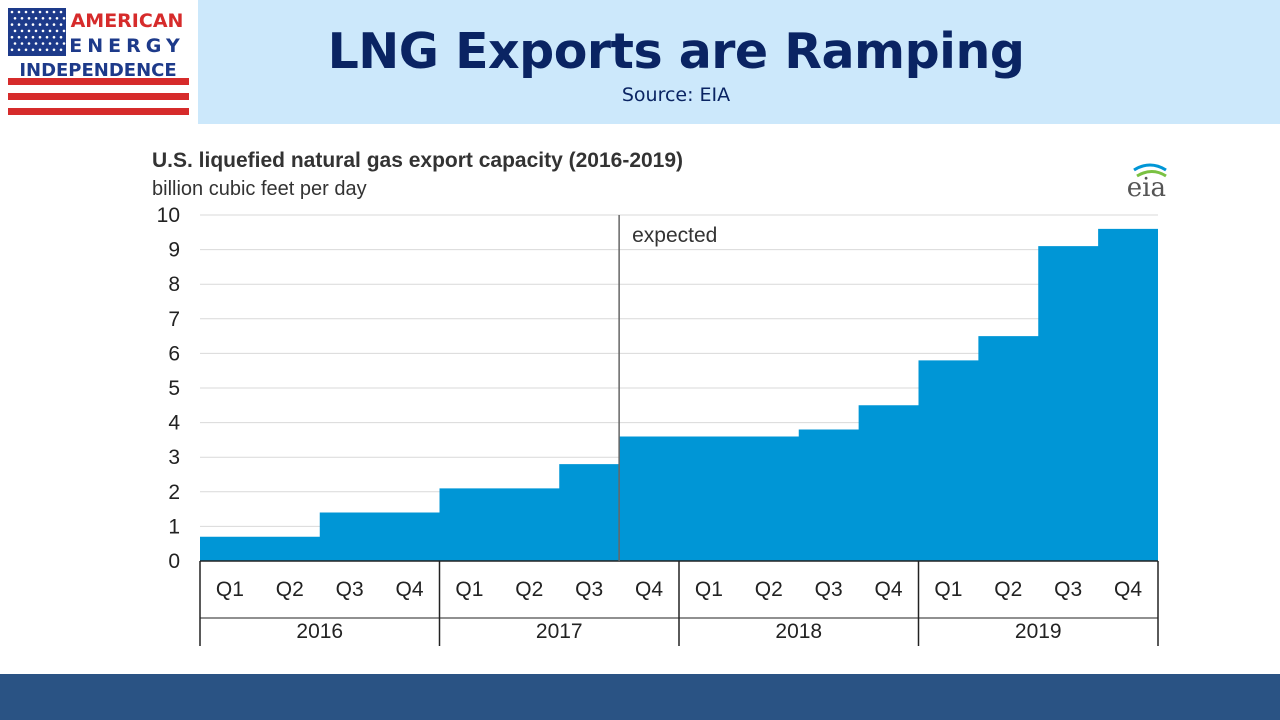  I want to click on logo-line-energy: ENERGY, so click(126, 46).